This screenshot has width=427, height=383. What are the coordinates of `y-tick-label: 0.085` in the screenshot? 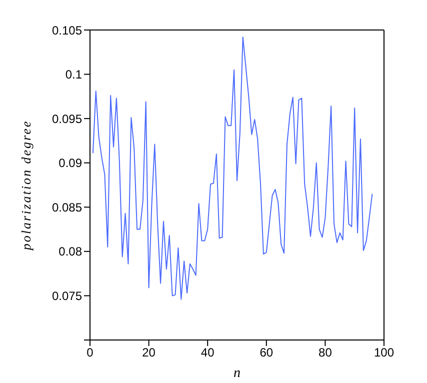 It's located at (67, 207).